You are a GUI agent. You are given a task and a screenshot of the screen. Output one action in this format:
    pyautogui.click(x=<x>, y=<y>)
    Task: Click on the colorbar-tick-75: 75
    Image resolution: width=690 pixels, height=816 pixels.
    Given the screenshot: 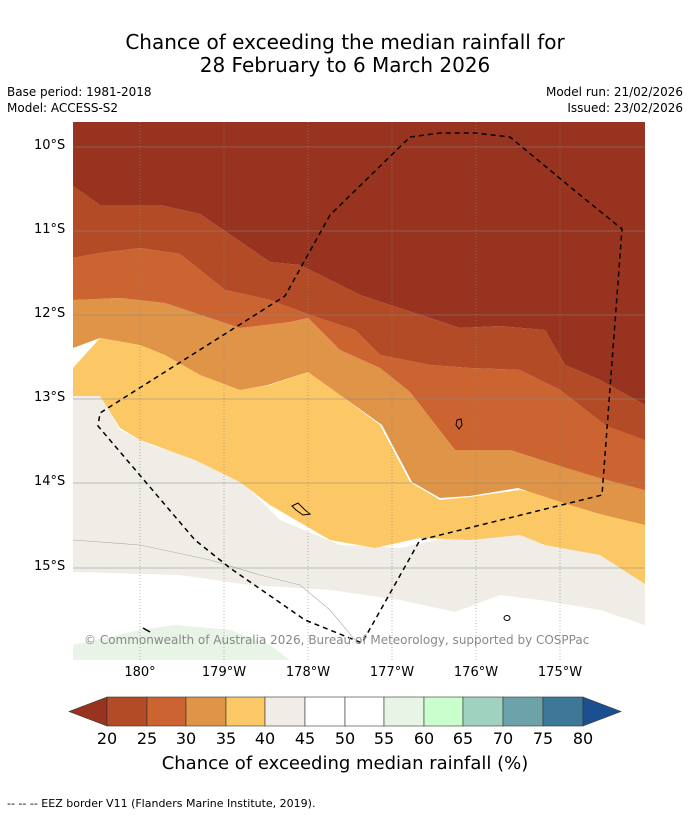 What is the action you would take?
    pyautogui.click(x=543, y=738)
    